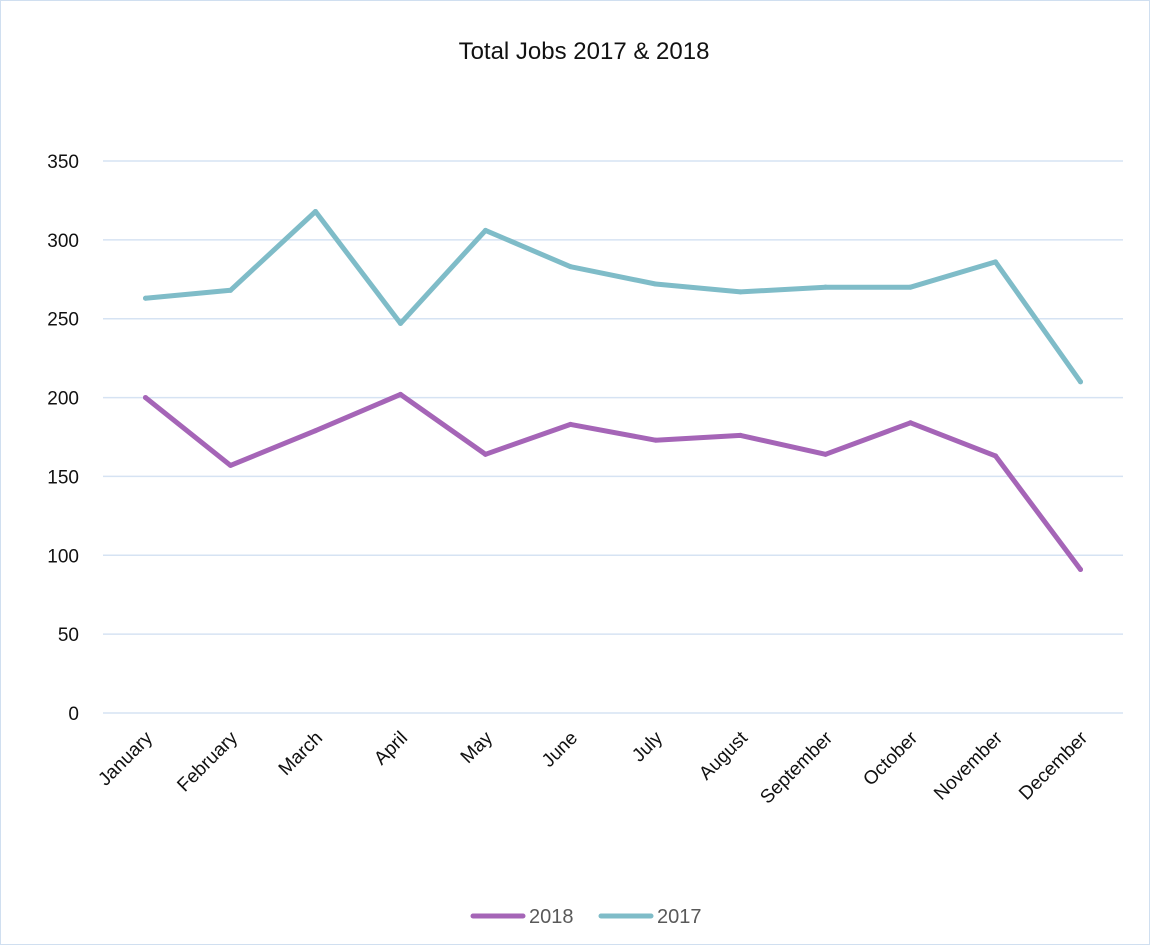 Image resolution: width=1150 pixels, height=946 pixels. I want to click on chart-title: Total Jobs 2017 & 2018, so click(584, 51).